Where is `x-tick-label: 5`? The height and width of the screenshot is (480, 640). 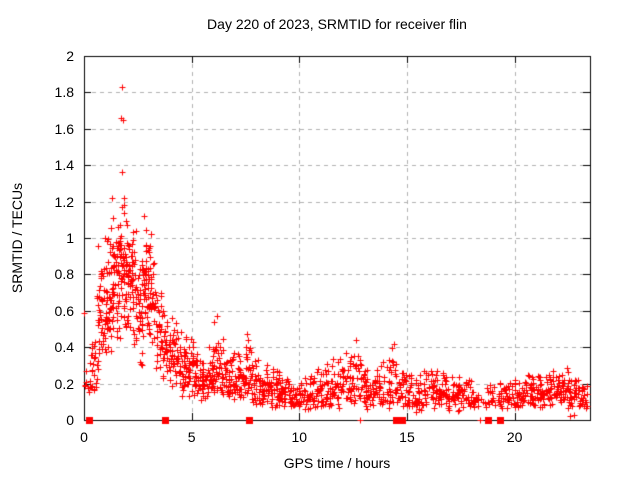 x-tick-label: 5 is located at coordinates (191, 437).